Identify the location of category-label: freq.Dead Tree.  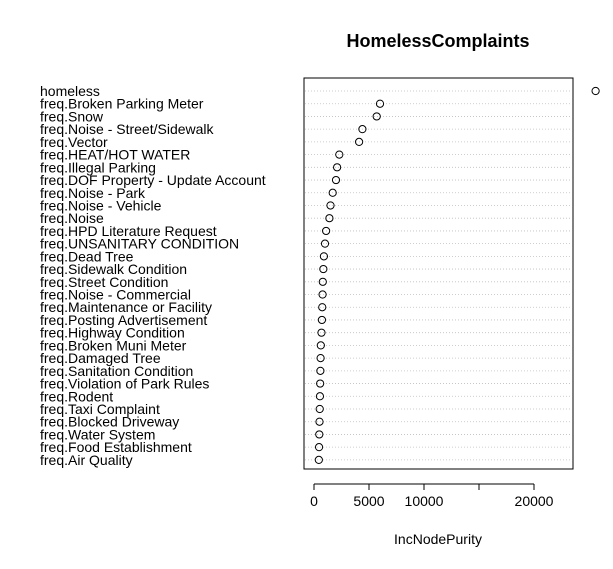
(87, 256).